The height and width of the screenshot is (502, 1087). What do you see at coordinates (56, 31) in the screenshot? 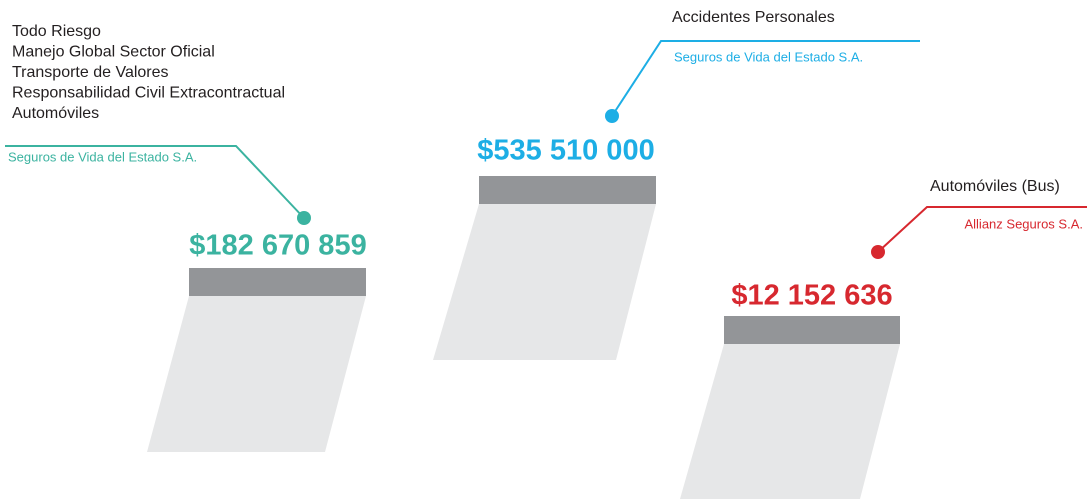
I see `policy-label: Todo Riesgo` at bounding box center [56, 31].